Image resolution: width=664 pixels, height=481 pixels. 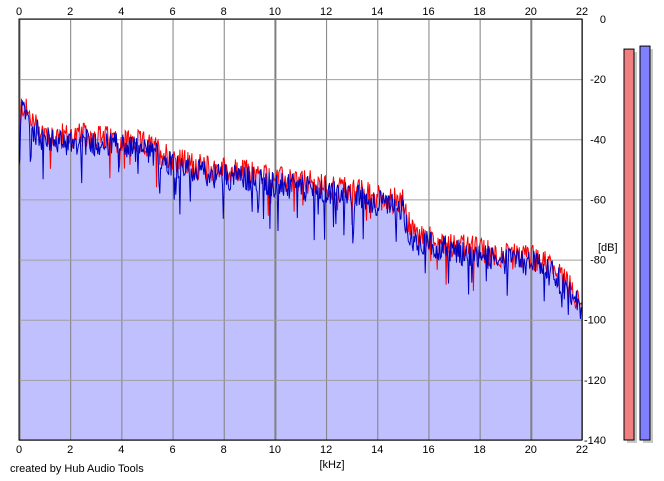 What do you see at coordinates (377, 12) in the screenshot?
I see `x-tick-label-top: 14` at bounding box center [377, 12].